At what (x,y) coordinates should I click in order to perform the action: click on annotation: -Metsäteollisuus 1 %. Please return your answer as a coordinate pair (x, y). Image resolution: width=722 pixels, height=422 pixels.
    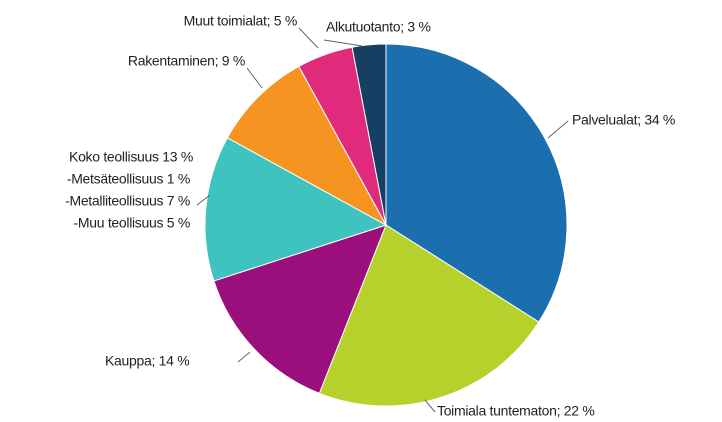
    Looking at the image, I should click on (128, 179).